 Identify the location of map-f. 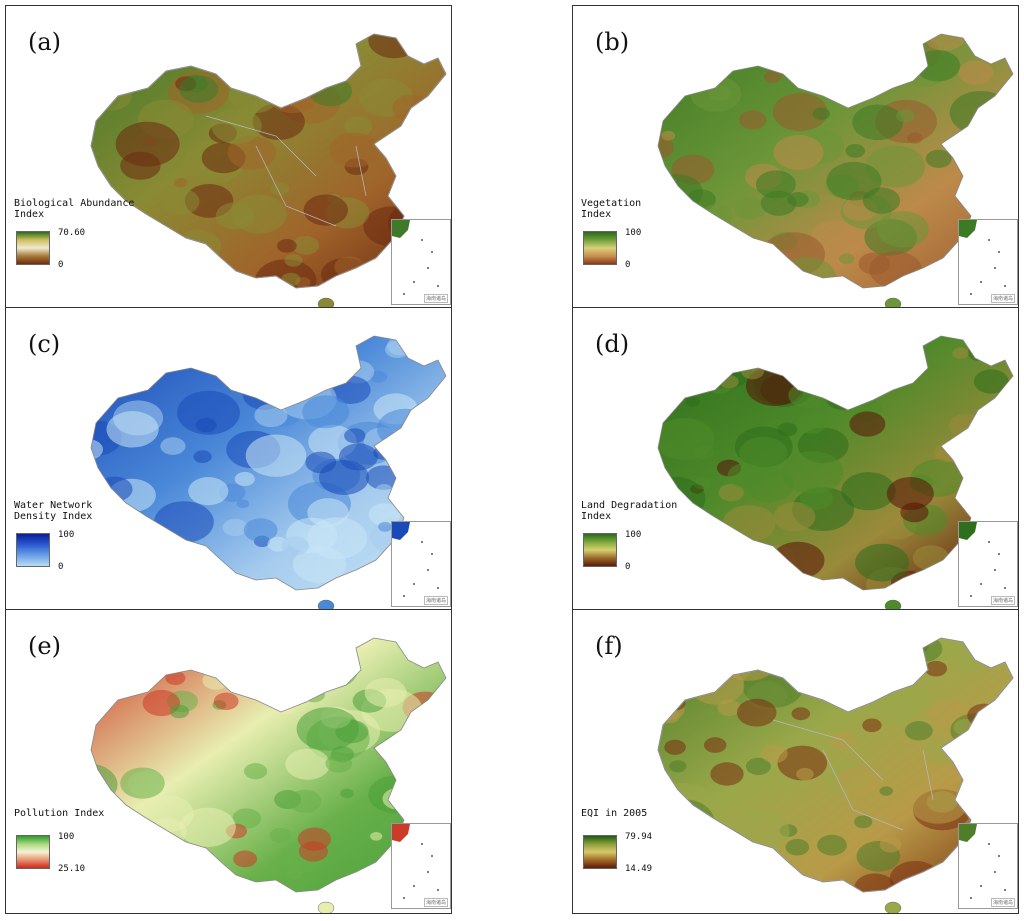
(835, 775).